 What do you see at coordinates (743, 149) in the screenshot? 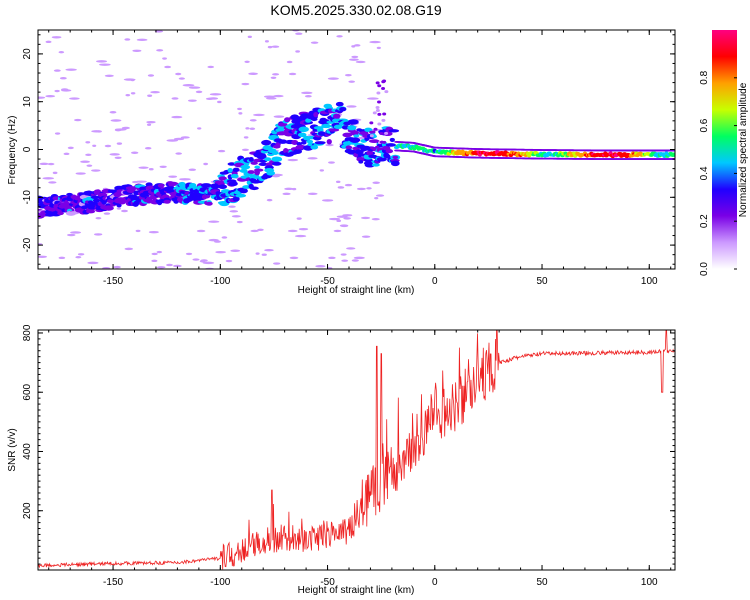
I see `colorbar-label: Normalized spectral amplitude` at bounding box center [743, 149].